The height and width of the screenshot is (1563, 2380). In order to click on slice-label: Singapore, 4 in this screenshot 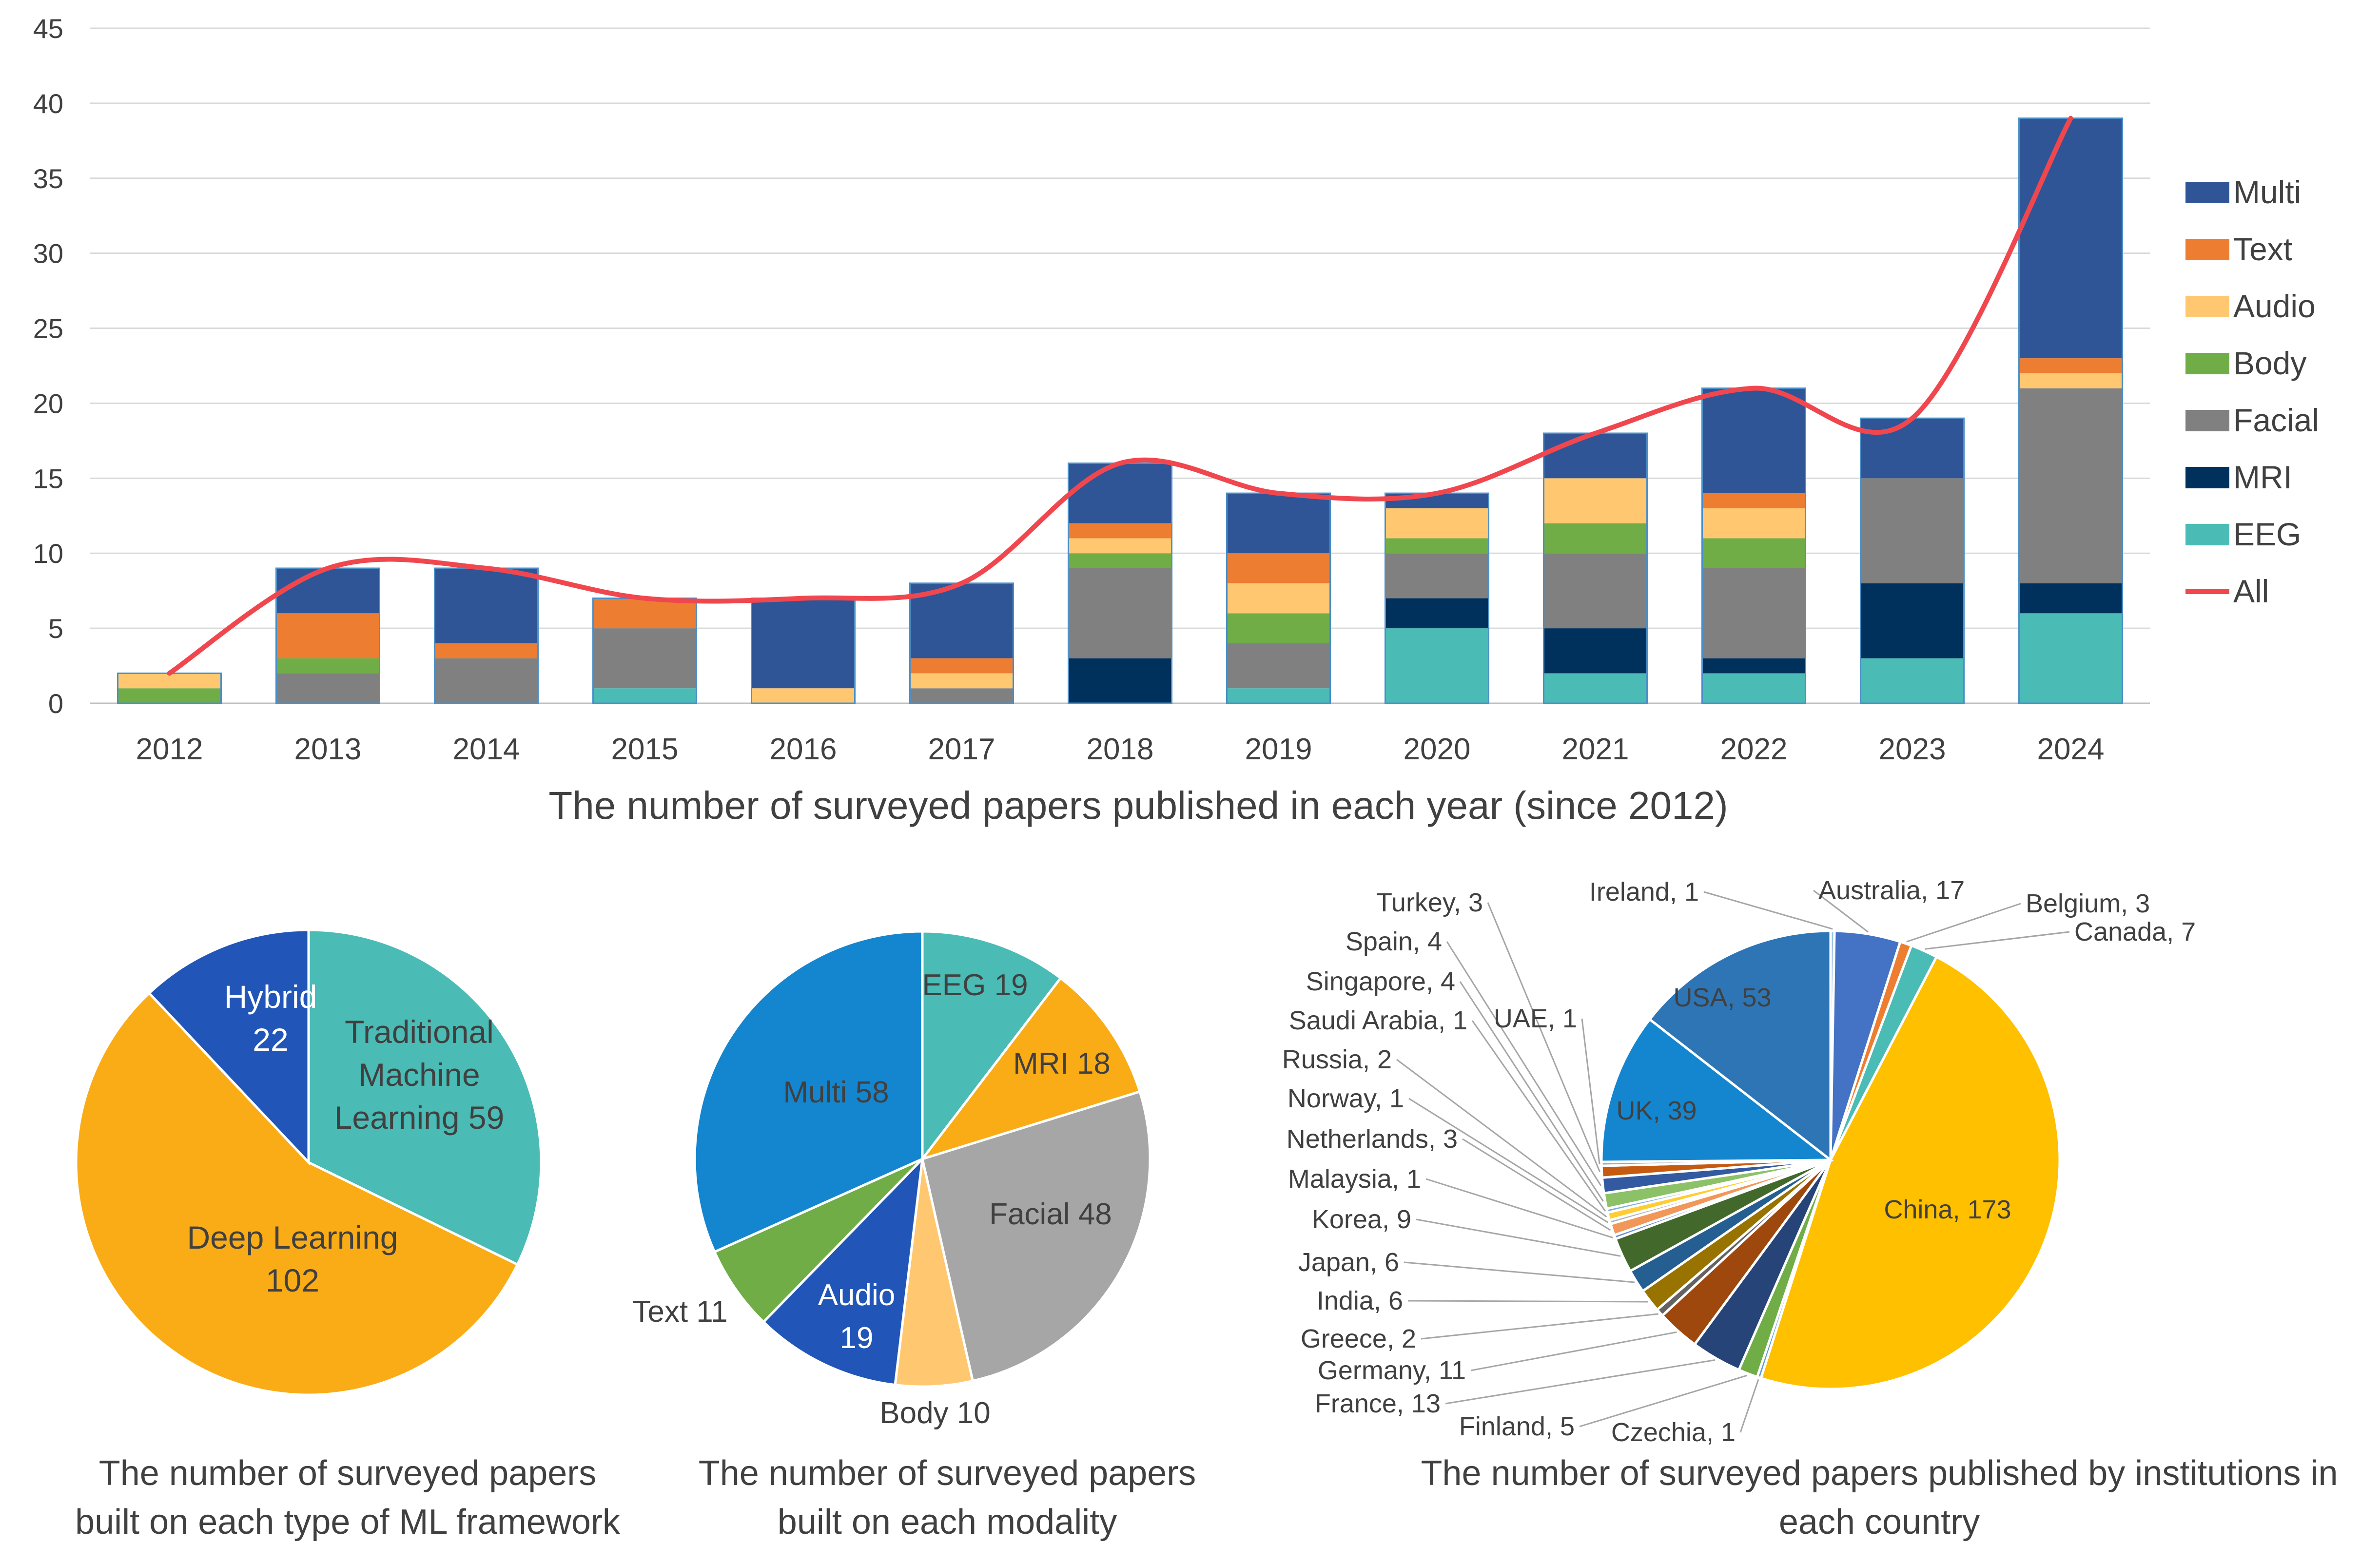, I will do `click(1380, 981)`.